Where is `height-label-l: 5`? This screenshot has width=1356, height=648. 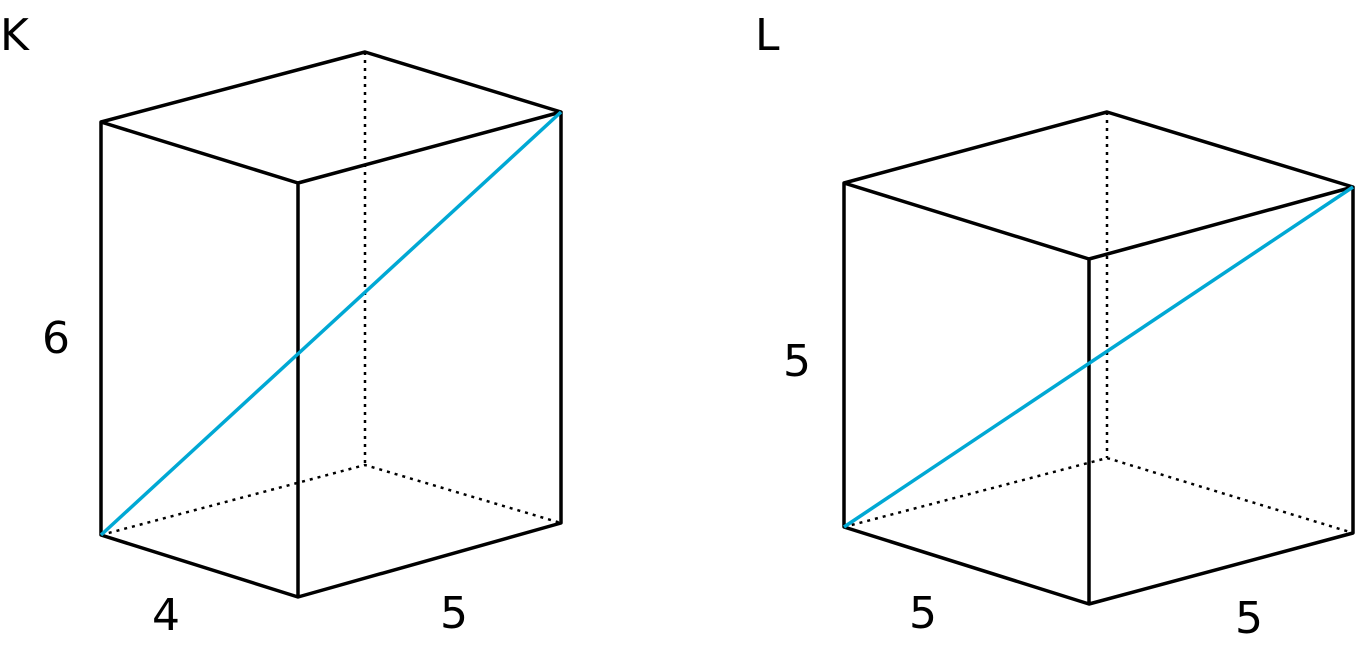
height-label-l: 5 is located at coordinates (797, 361).